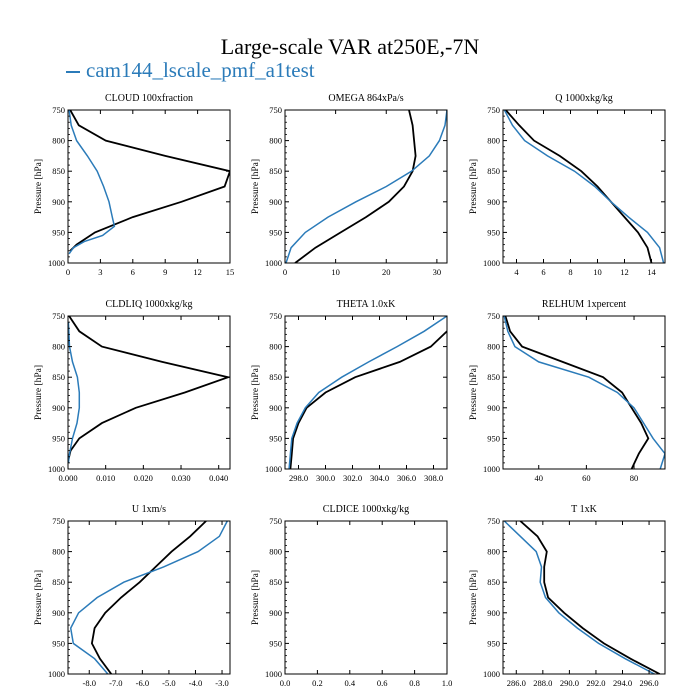 The image size is (700, 700). Describe the element at coordinates (586, 478) in the screenshot. I see `x-tick-label: 60` at that location.